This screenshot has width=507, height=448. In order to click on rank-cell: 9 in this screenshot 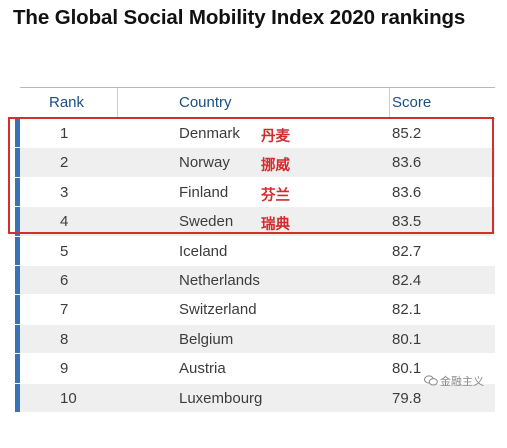, I will do `click(64, 369)`.